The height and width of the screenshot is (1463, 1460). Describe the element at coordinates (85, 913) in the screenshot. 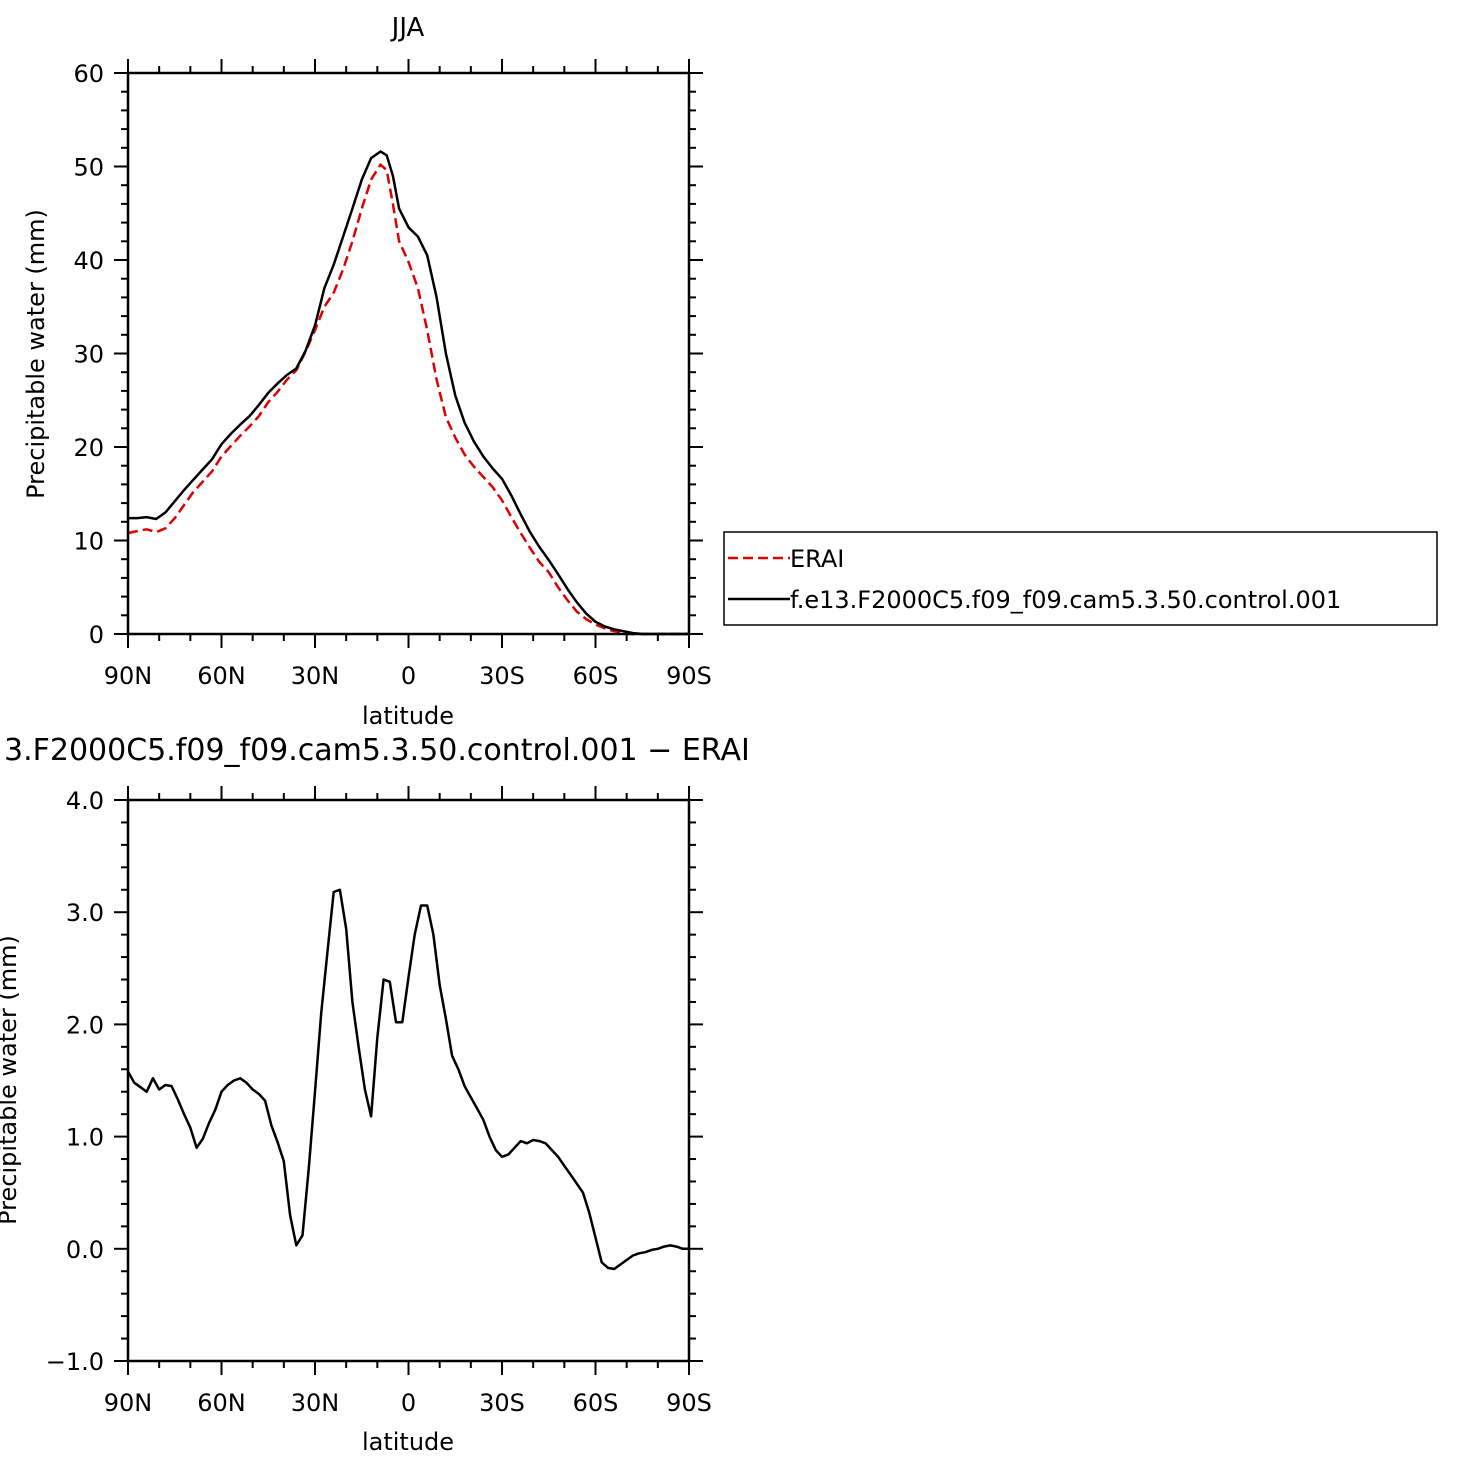

I see `y-tick-label: 3.0` at that location.